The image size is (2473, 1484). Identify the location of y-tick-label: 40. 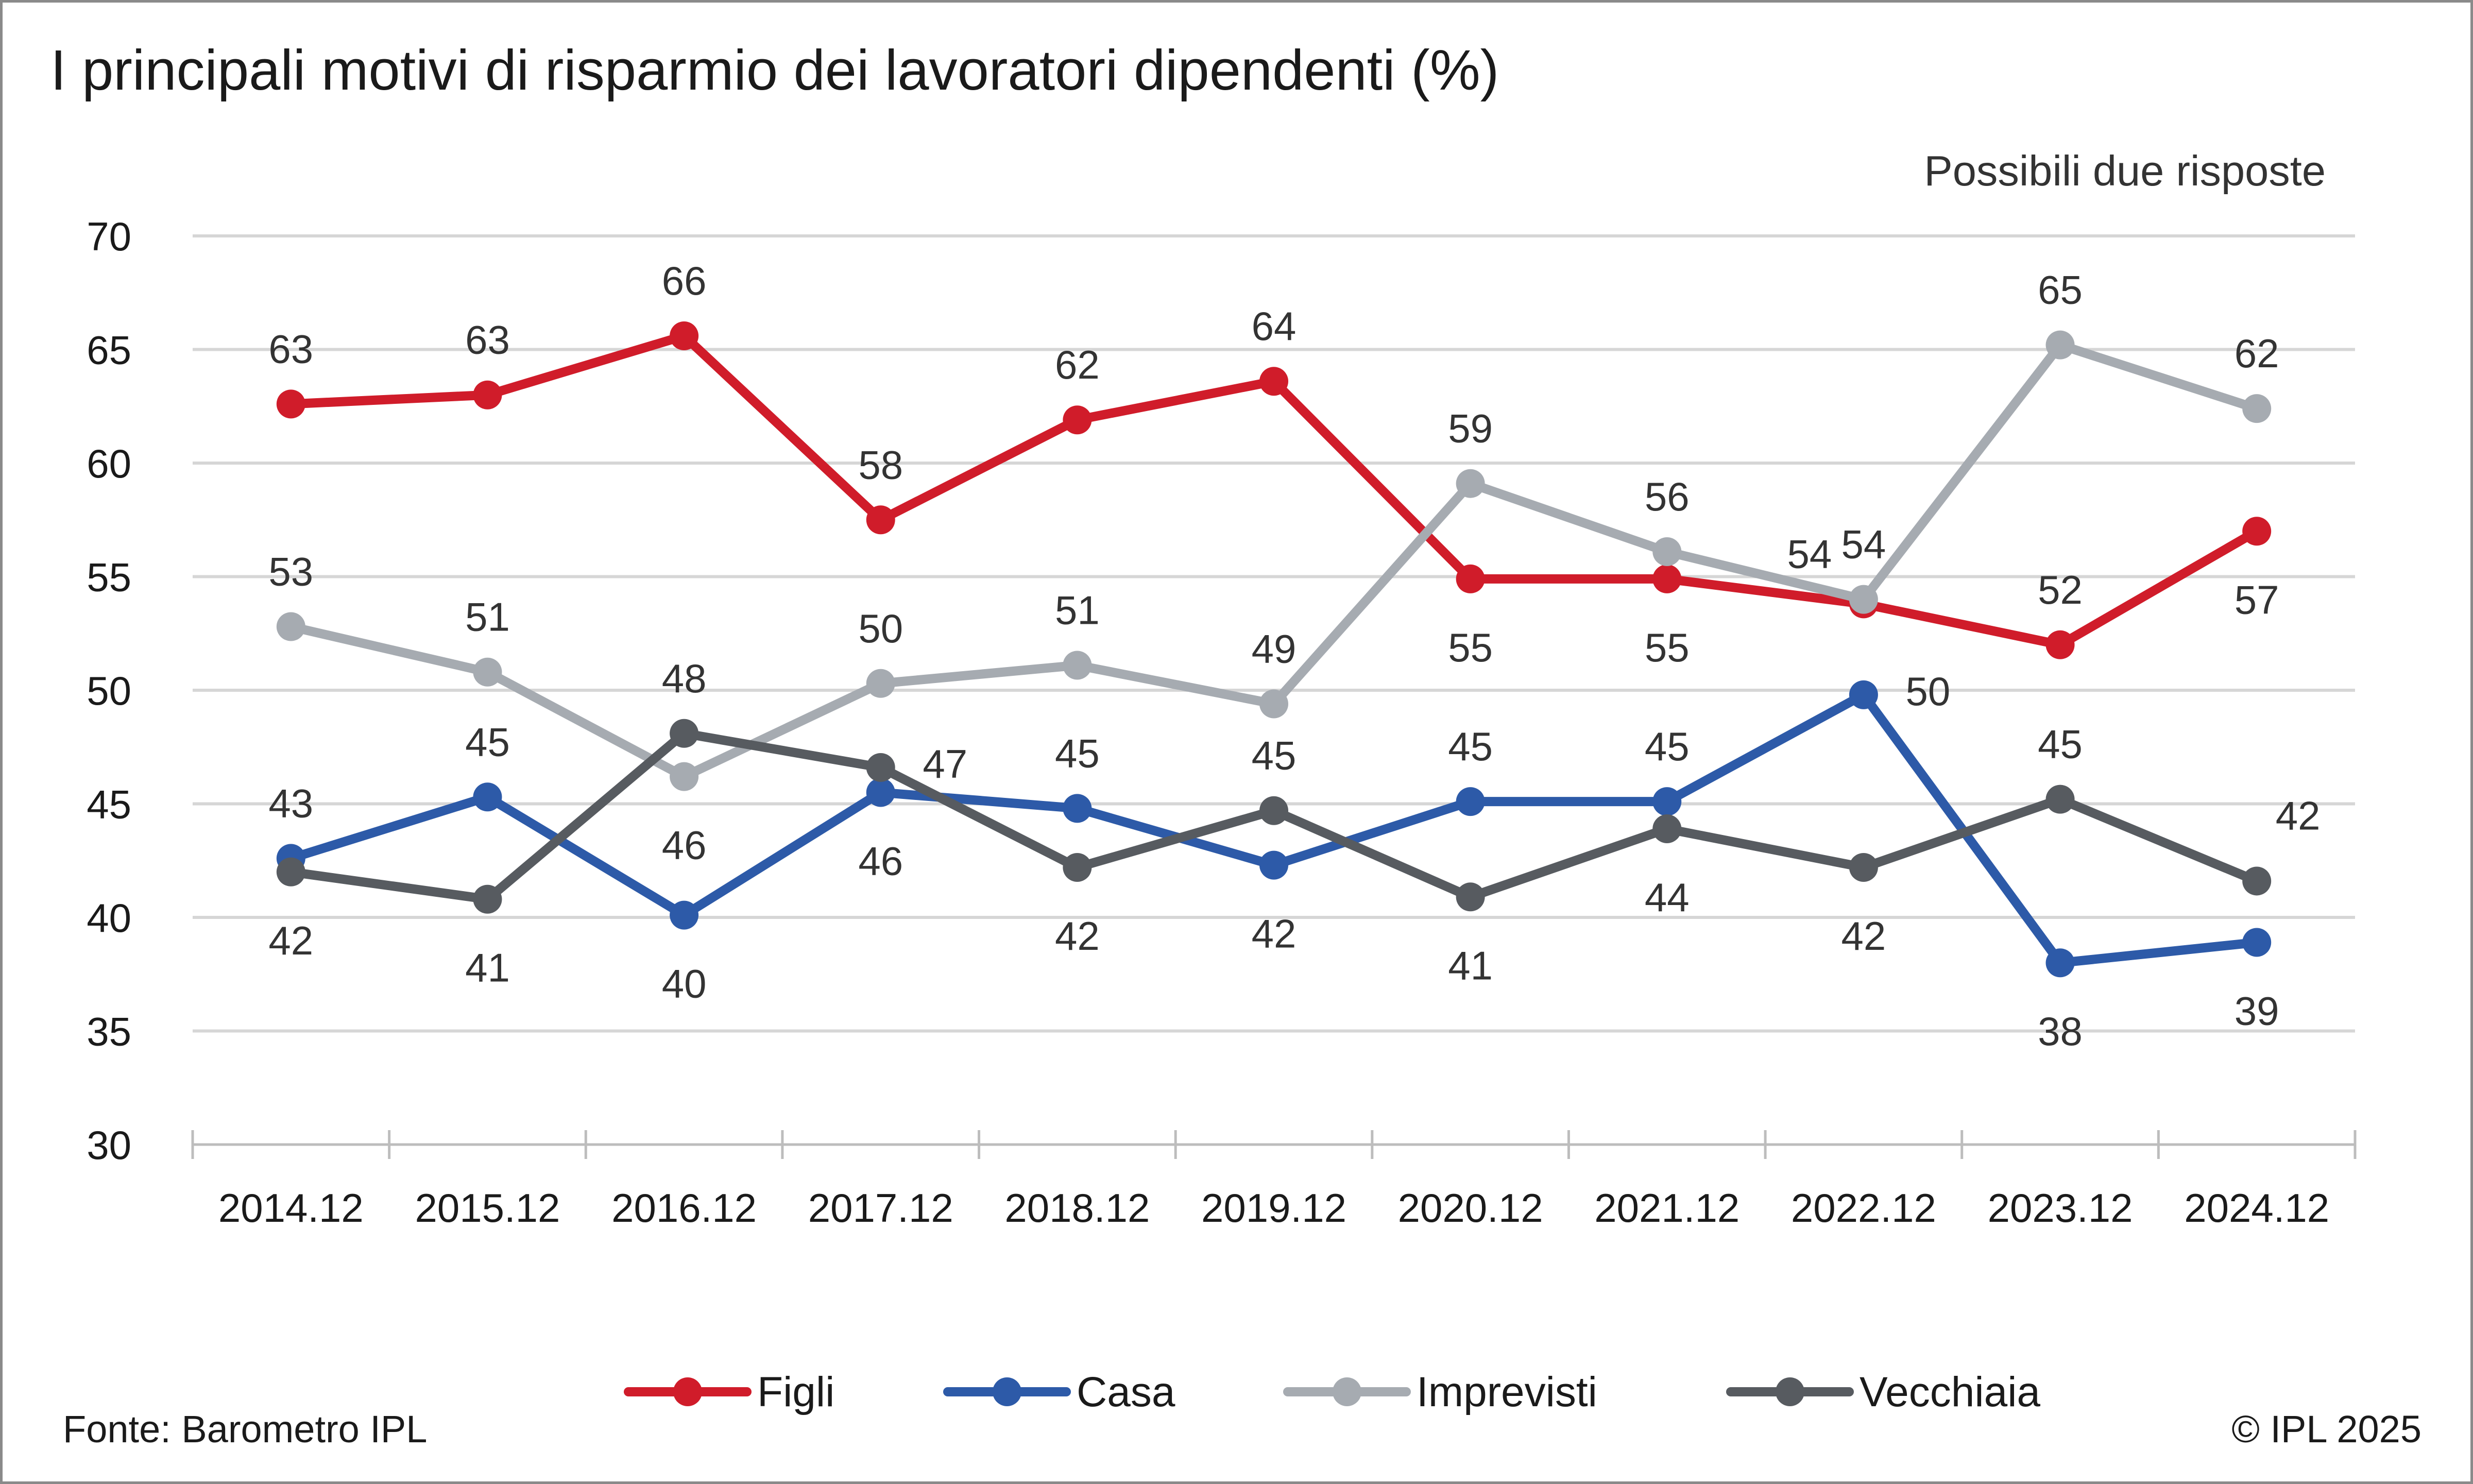
(109, 918).